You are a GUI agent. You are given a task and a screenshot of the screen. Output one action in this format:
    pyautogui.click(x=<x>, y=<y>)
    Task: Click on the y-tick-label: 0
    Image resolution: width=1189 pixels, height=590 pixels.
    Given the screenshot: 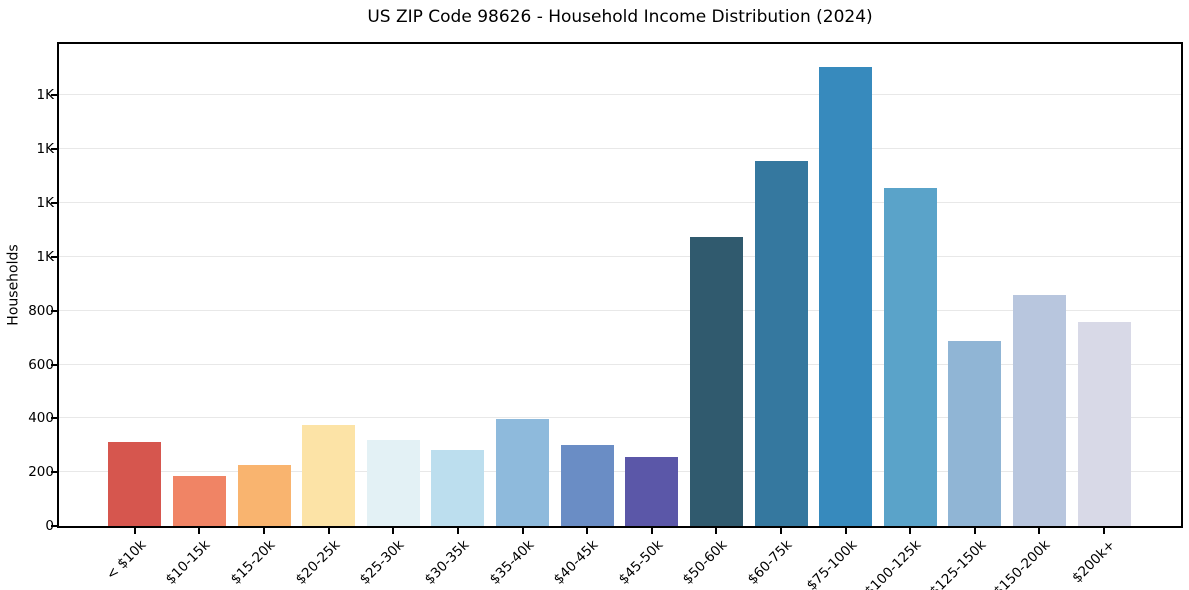 What is the action you would take?
    pyautogui.click(x=49, y=526)
    